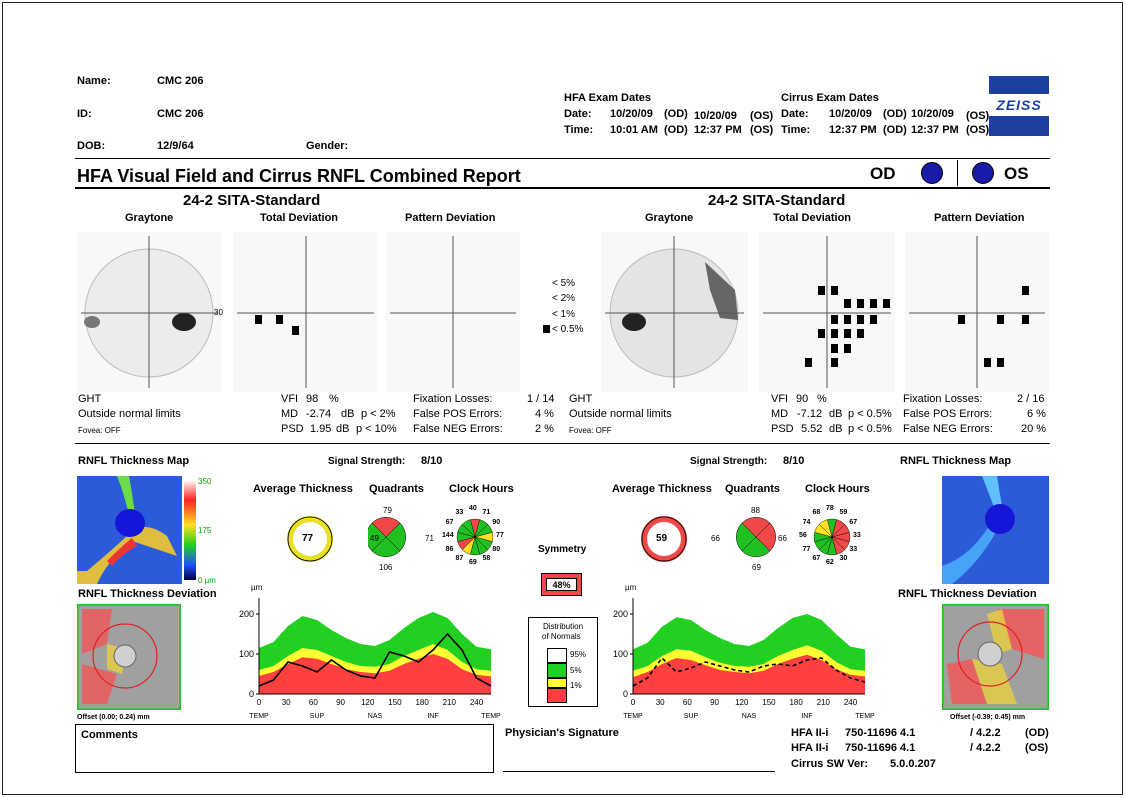  Describe the element at coordinates (794, 461) in the screenshot. I see `rnfl-right-signal: 8/10` at that location.